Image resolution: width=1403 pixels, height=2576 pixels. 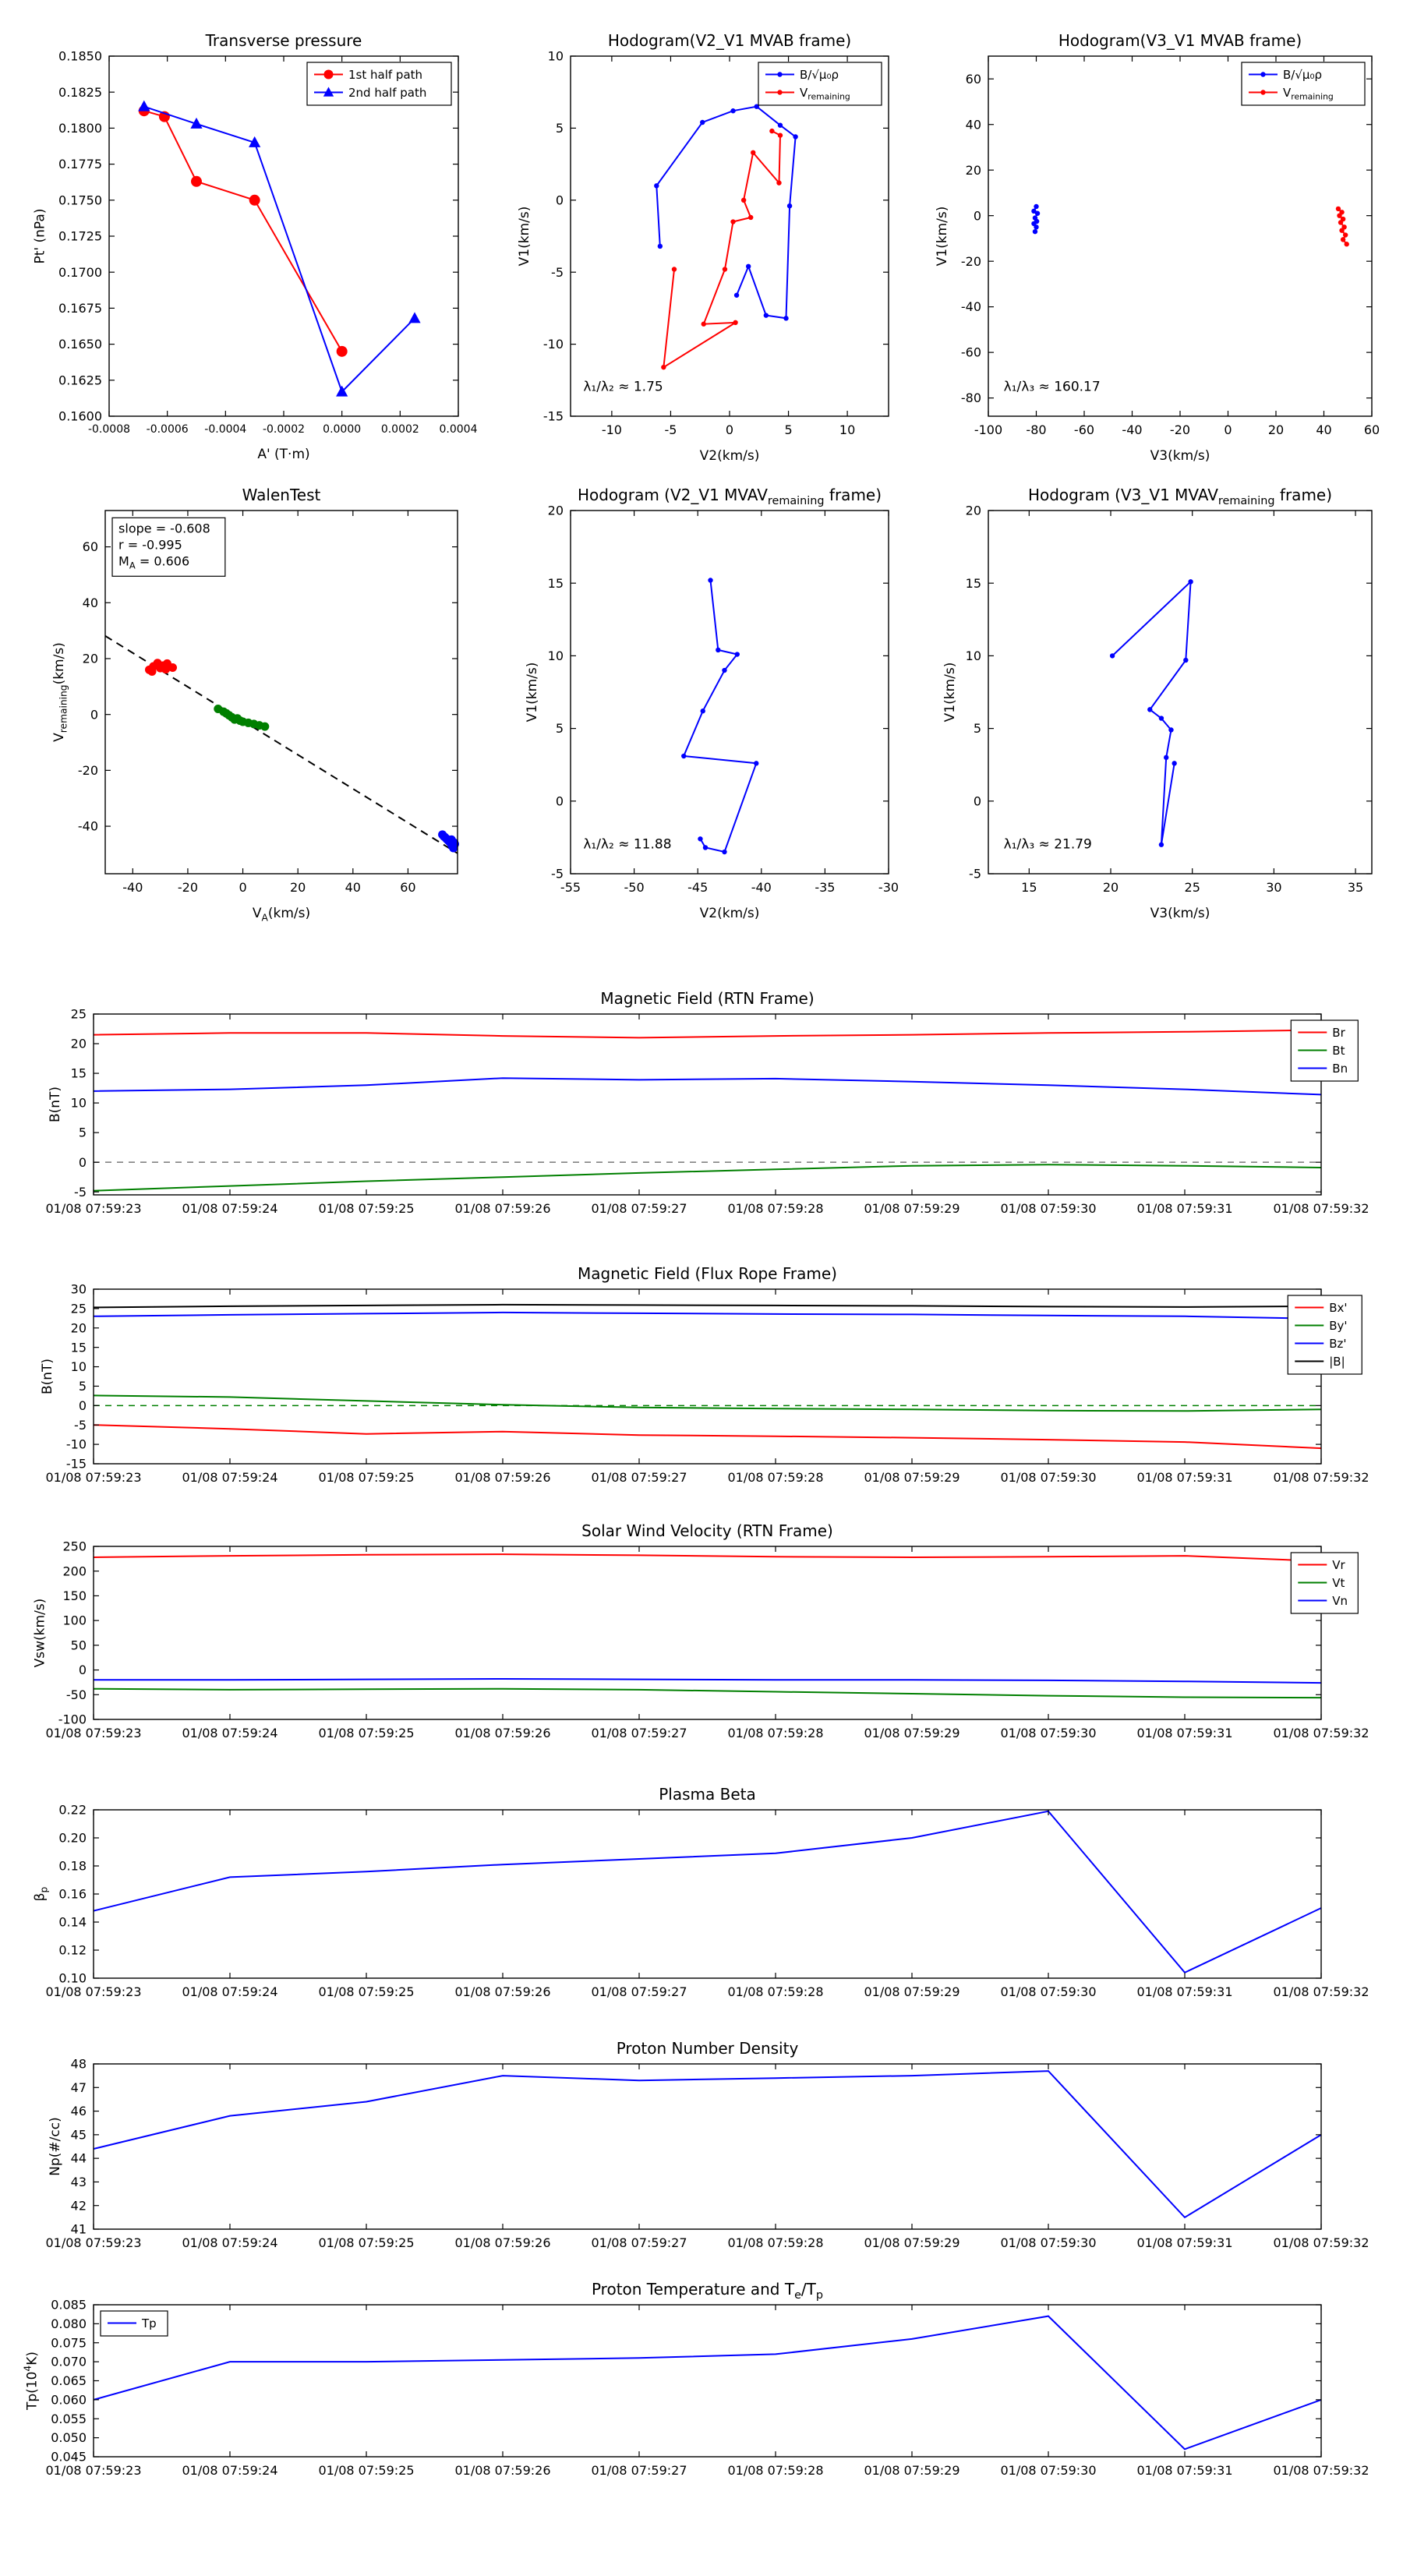 I want to click on annotation-box, so click(x=168, y=547).